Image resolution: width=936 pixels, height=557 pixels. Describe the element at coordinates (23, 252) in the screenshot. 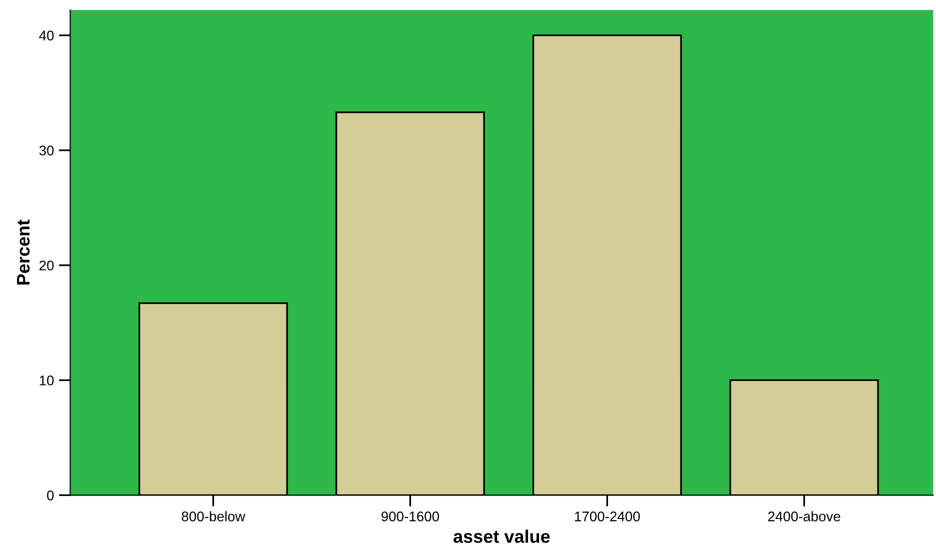

I see `y-axis-title: Percent` at that location.